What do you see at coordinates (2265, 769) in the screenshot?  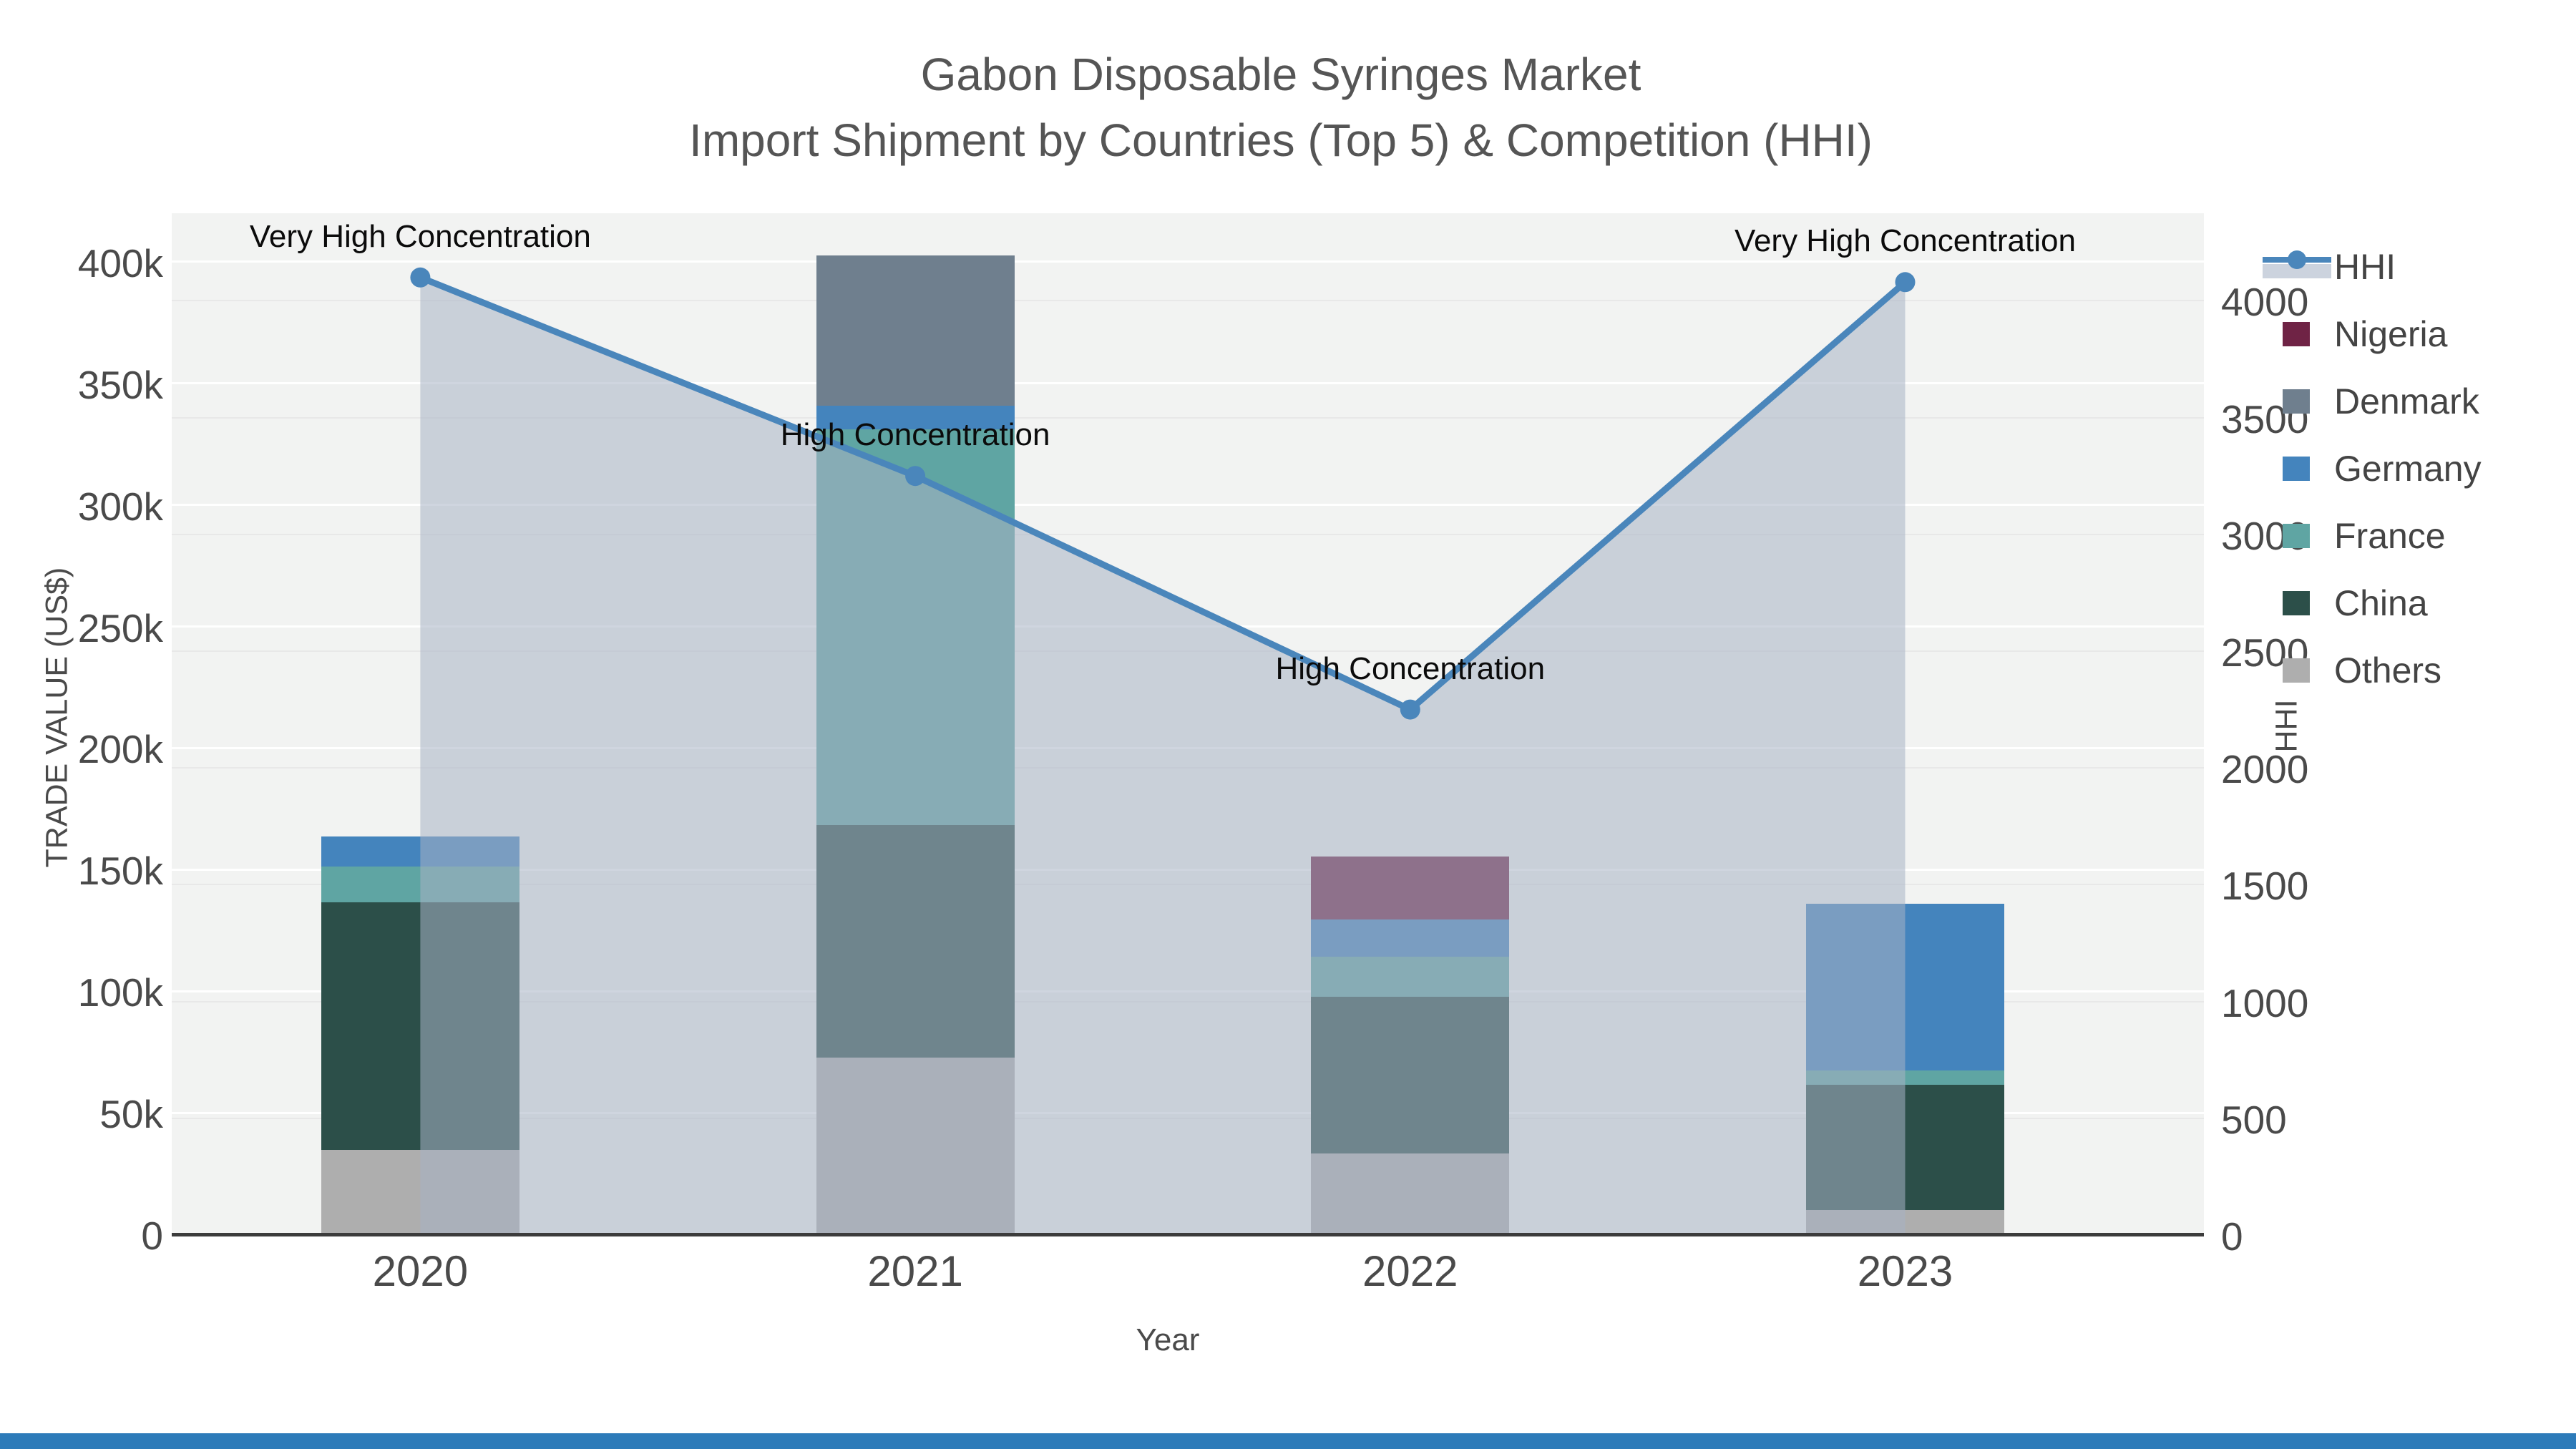 I see `right-tick-2000: 2000` at bounding box center [2265, 769].